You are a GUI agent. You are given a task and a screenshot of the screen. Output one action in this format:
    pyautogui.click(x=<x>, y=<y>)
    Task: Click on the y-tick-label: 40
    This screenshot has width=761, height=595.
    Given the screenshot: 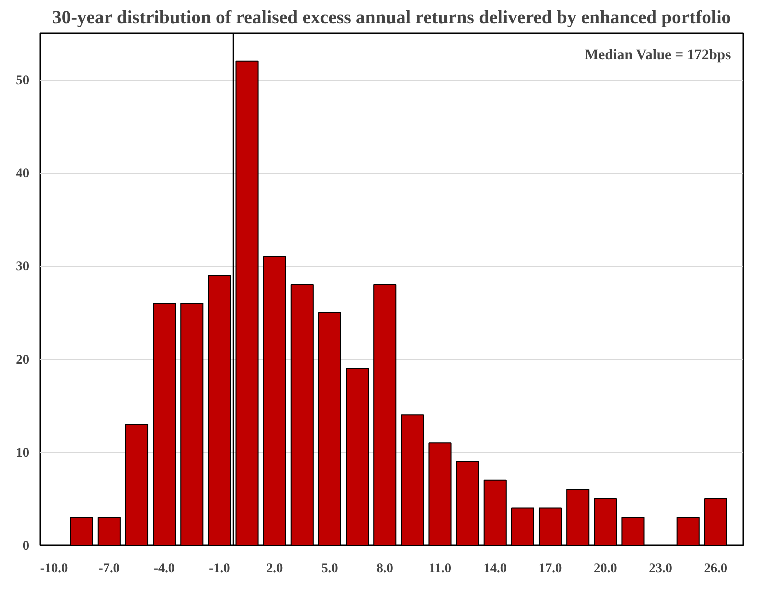 What is the action you would take?
    pyautogui.click(x=23, y=173)
    